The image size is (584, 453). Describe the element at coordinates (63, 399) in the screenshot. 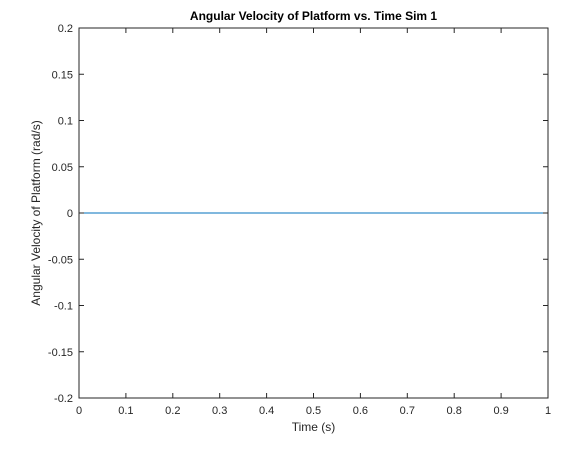

I see `y-tick-label: -0.2` at that location.